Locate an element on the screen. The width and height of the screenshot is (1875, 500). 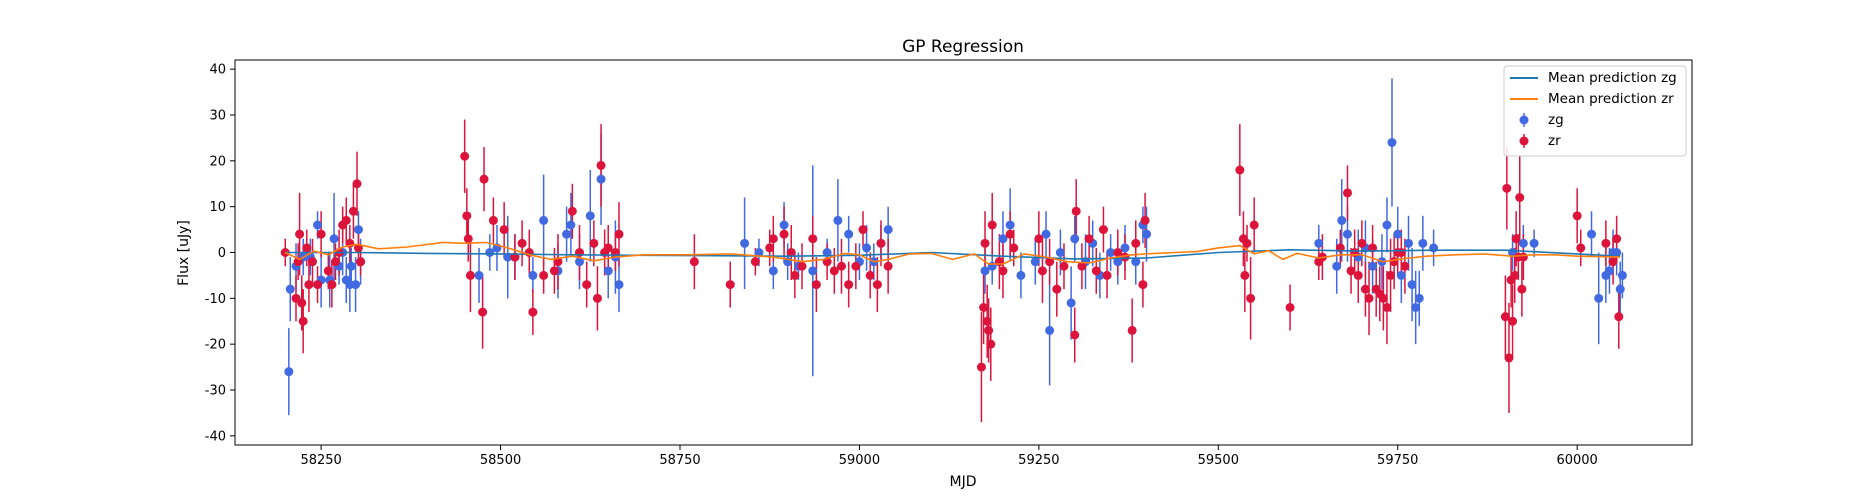
y-tick-label: -20 is located at coordinates (215, 345).